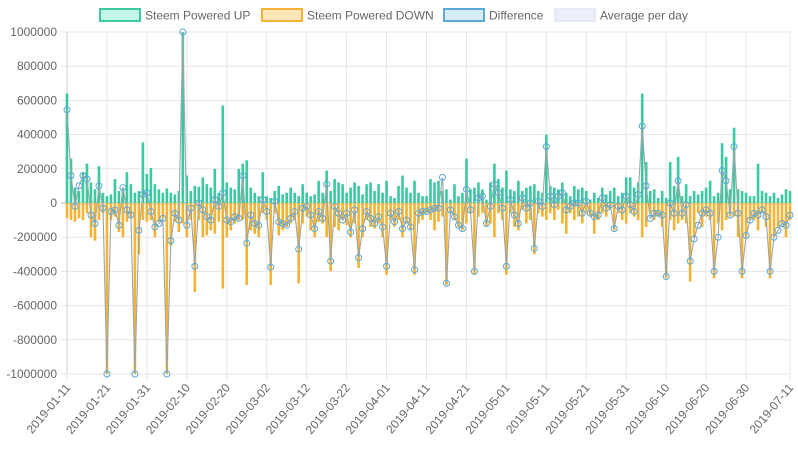 The image size is (798, 450). What do you see at coordinates (31, 374) in the screenshot?
I see `y-tick-label: -1000000` at bounding box center [31, 374].